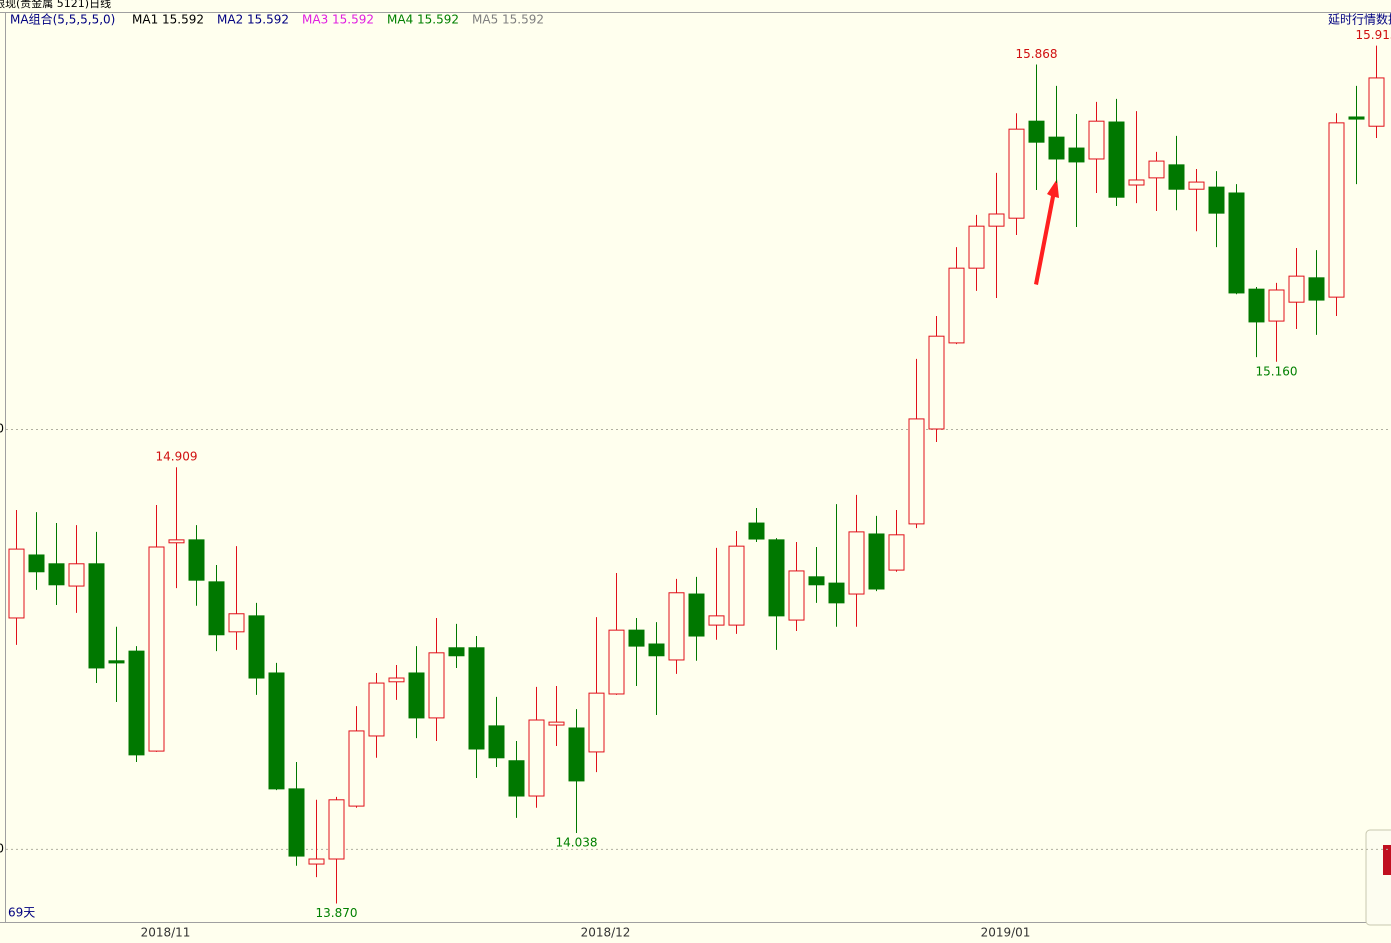 The image size is (1391, 943). I want to click on high-label: 14.909, so click(177, 457).